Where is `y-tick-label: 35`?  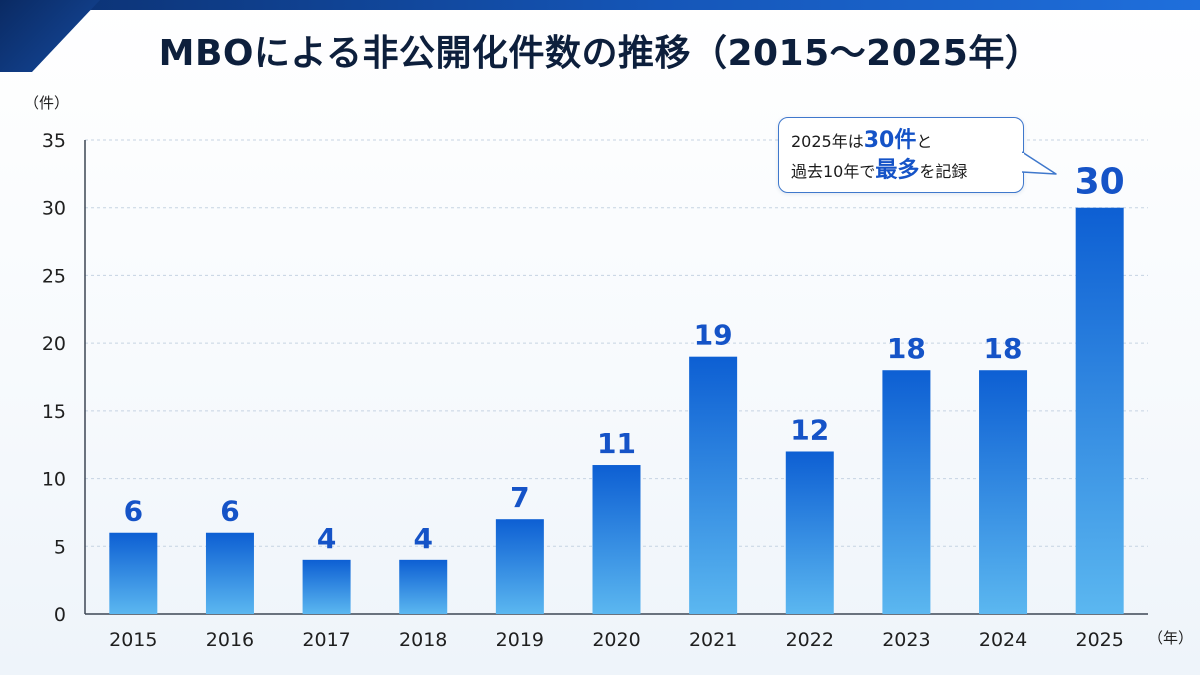 y-tick-label: 35 is located at coordinates (54, 141).